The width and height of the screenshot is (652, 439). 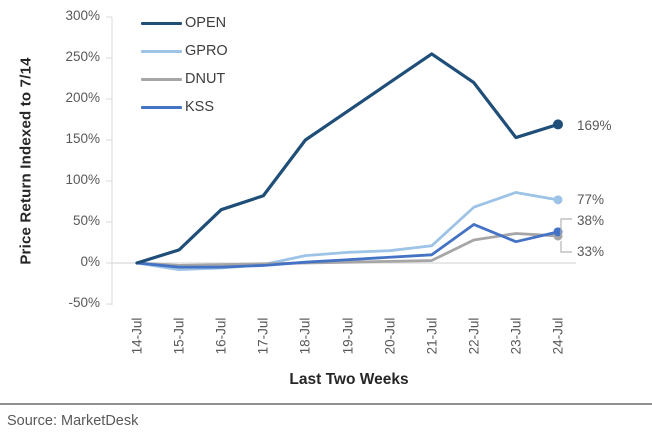 What do you see at coordinates (566, 227) in the screenshot?
I see `leader-line-kss` at bounding box center [566, 227].